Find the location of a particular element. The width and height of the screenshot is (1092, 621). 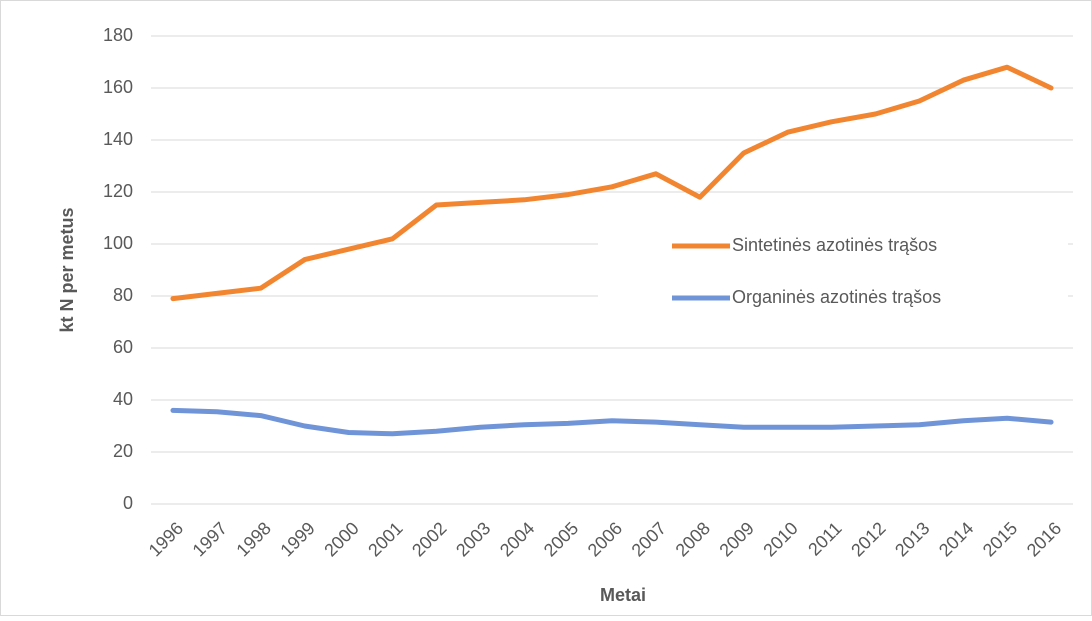

y-tick-label: 120 is located at coordinates (118, 191).